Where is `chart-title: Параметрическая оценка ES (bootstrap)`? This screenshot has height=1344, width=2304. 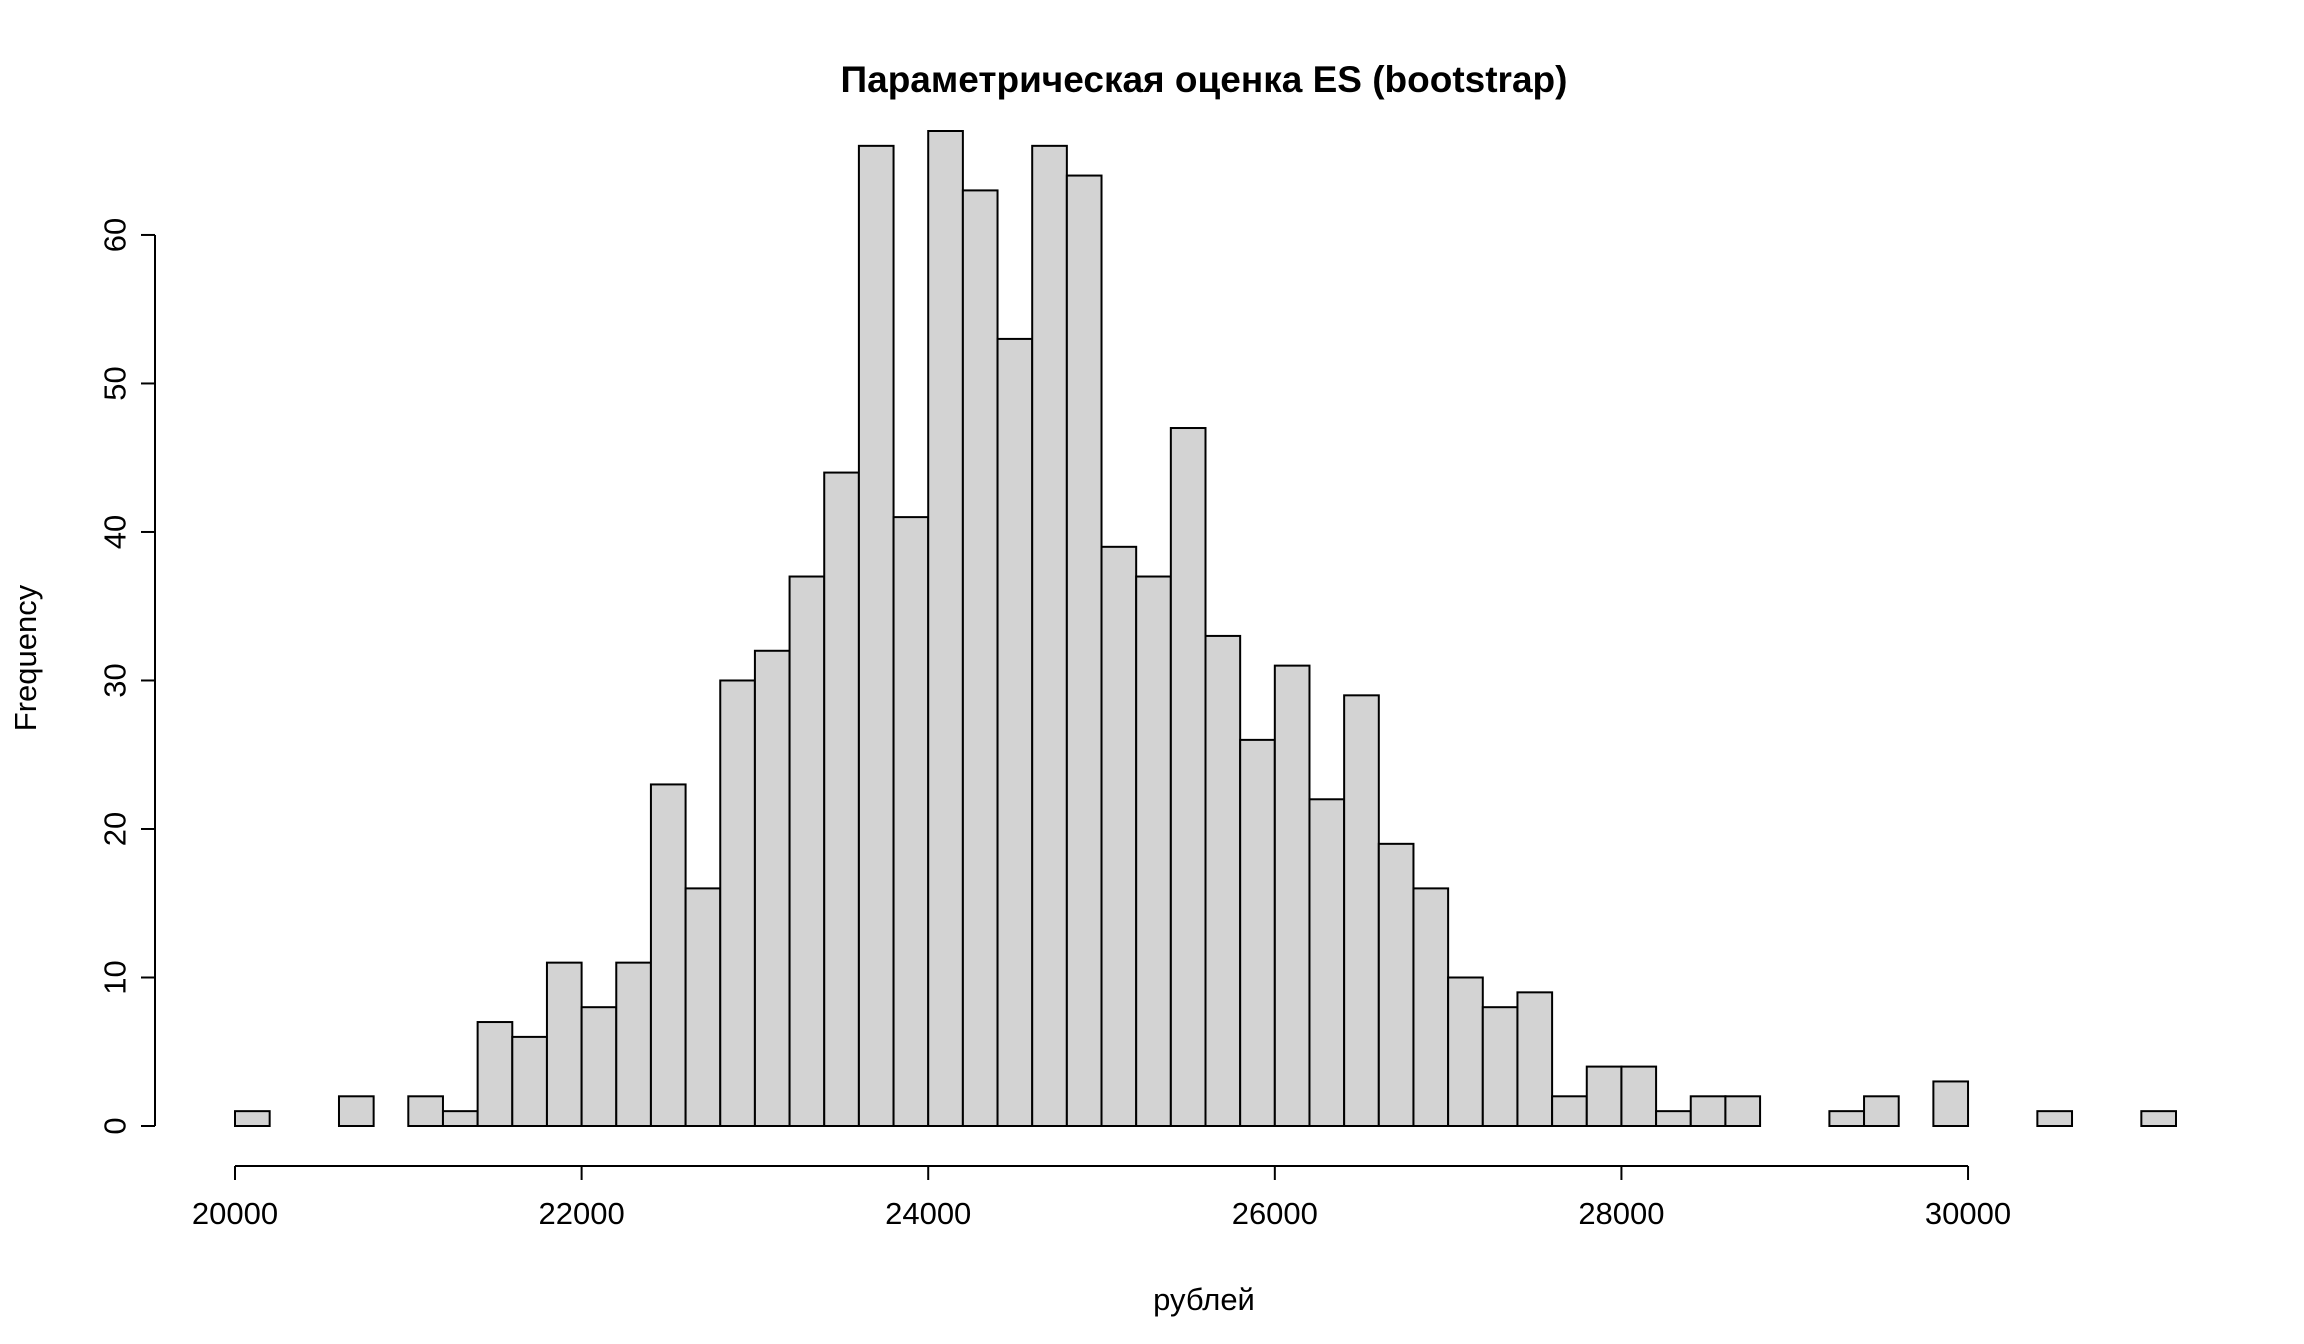
chart-title: Параметрическая оценка ES (bootstrap) is located at coordinates (1204, 79).